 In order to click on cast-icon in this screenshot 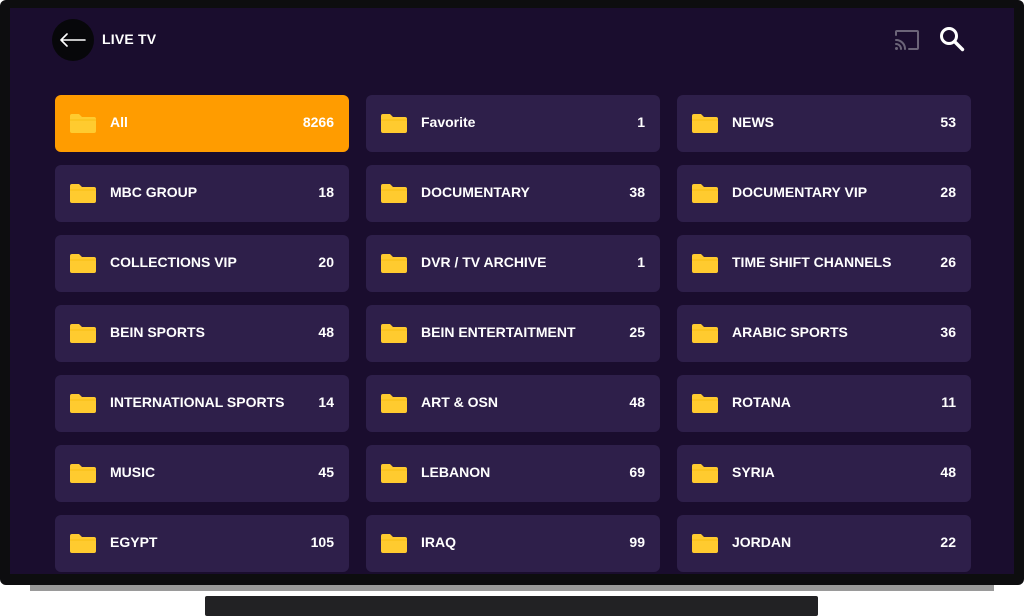, I will do `click(907, 40)`.